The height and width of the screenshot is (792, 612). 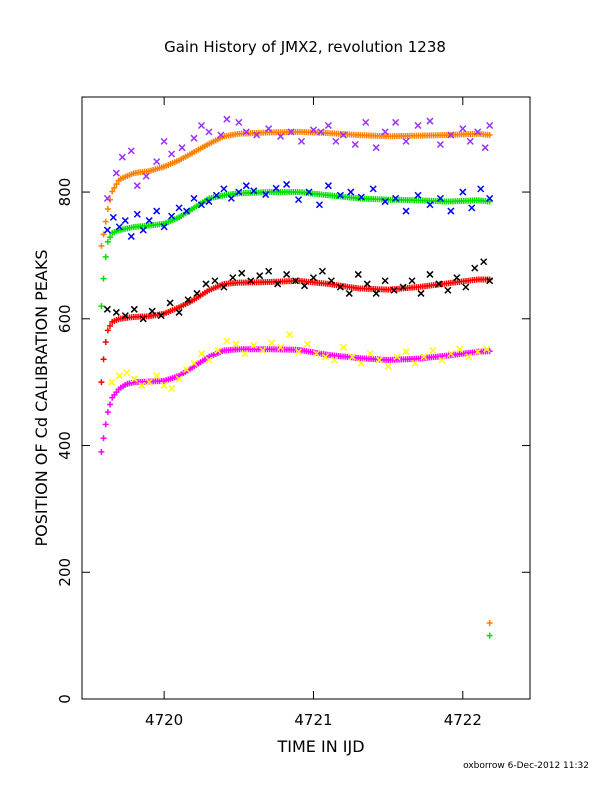 What do you see at coordinates (164, 720) in the screenshot?
I see `x-tick-label: 4720` at bounding box center [164, 720].